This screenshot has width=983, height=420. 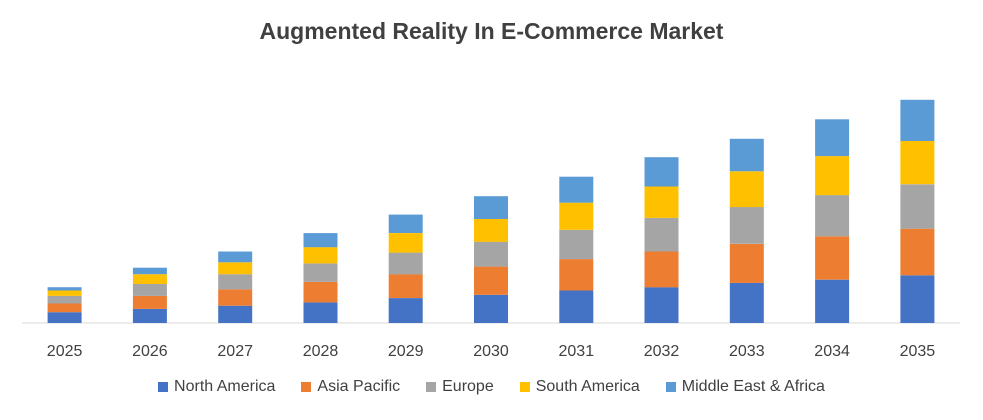 What do you see at coordinates (918, 351) in the screenshot?
I see `x-tick-label-2035: 2035` at bounding box center [918, 351].